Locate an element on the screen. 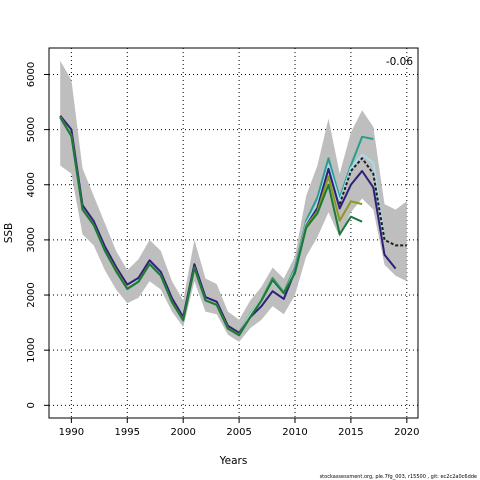 The width and height of the screenshot is (480, 480). x-tick-label-2000: 2000 is located at coordinates (182, 432).